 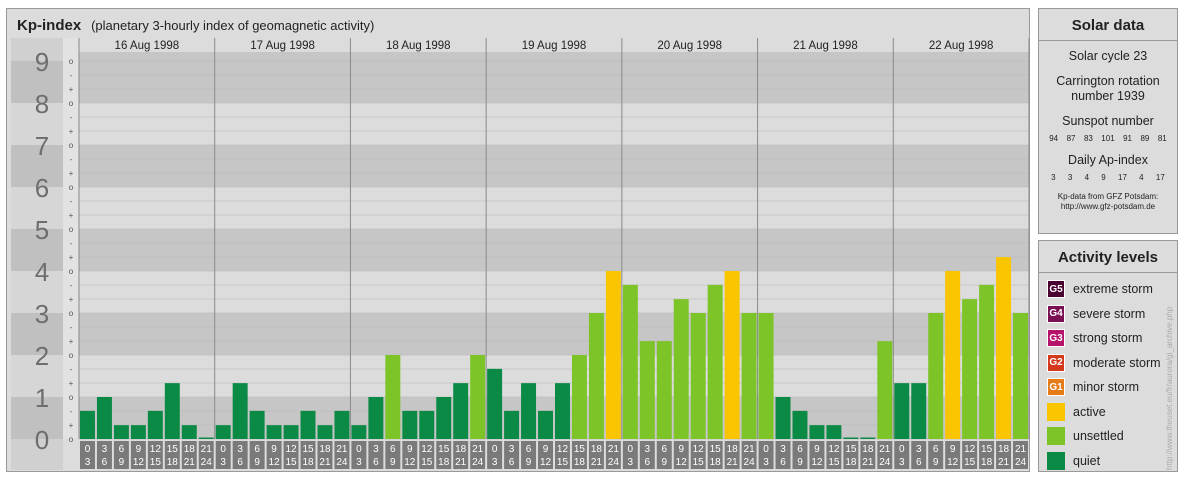 I want to click on hour-end-label: 9, so click(x=664, y=462).